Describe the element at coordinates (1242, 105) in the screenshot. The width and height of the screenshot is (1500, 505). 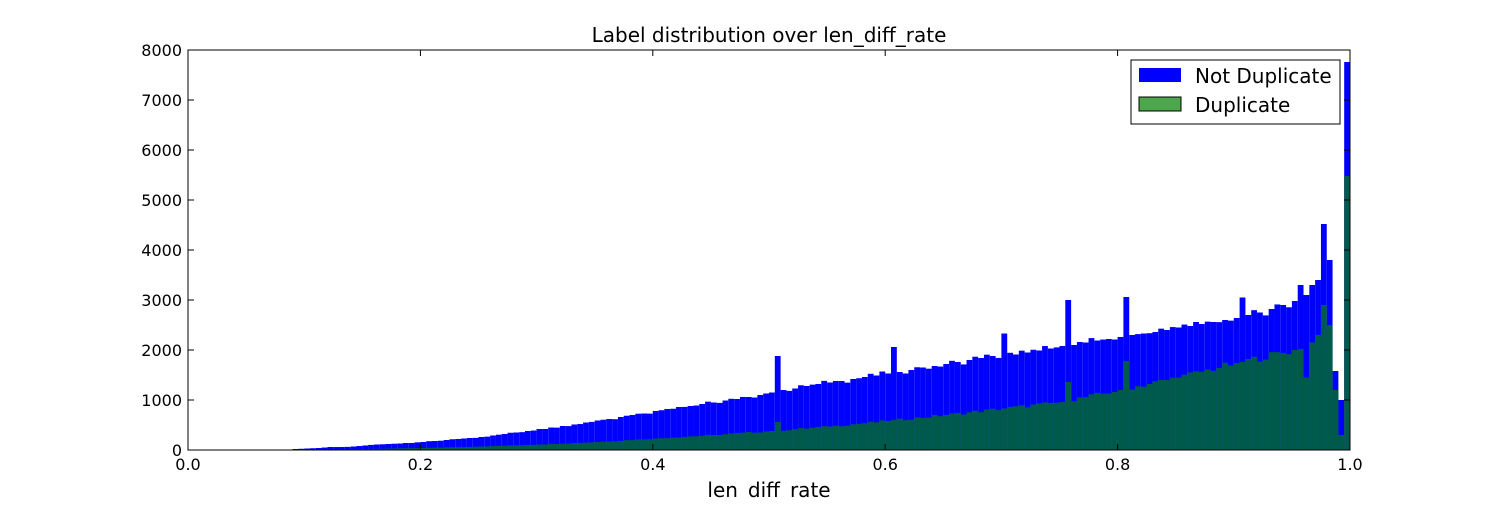
I see `legend-label-duplicate: Duplicate` at that location.